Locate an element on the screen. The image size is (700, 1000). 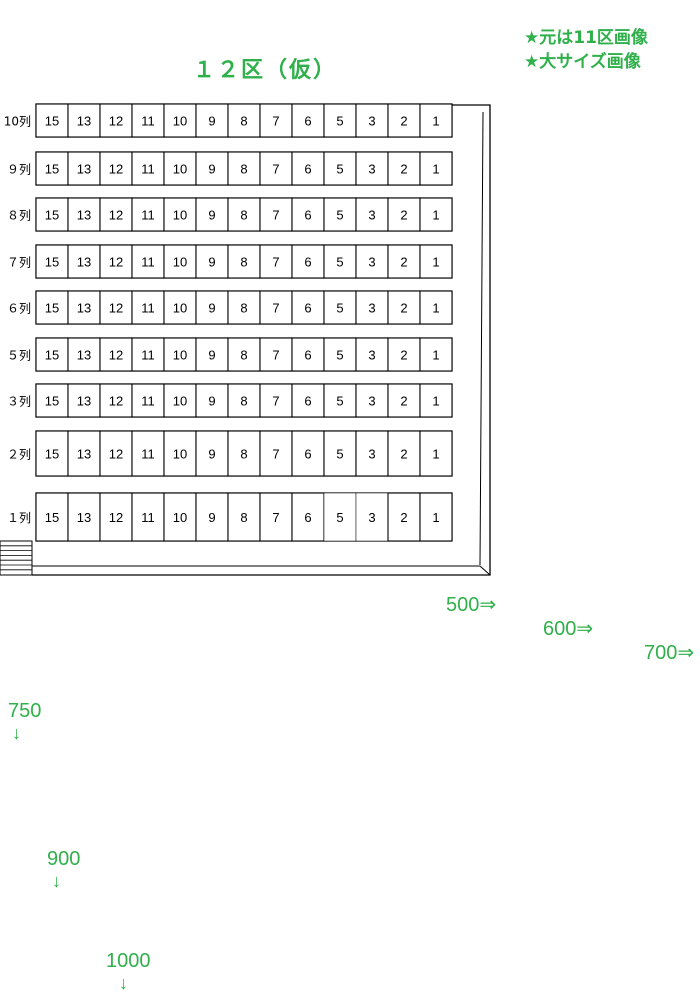
large-size-image-link: ★大サイズ画像 is located at coordinates (586, 62).